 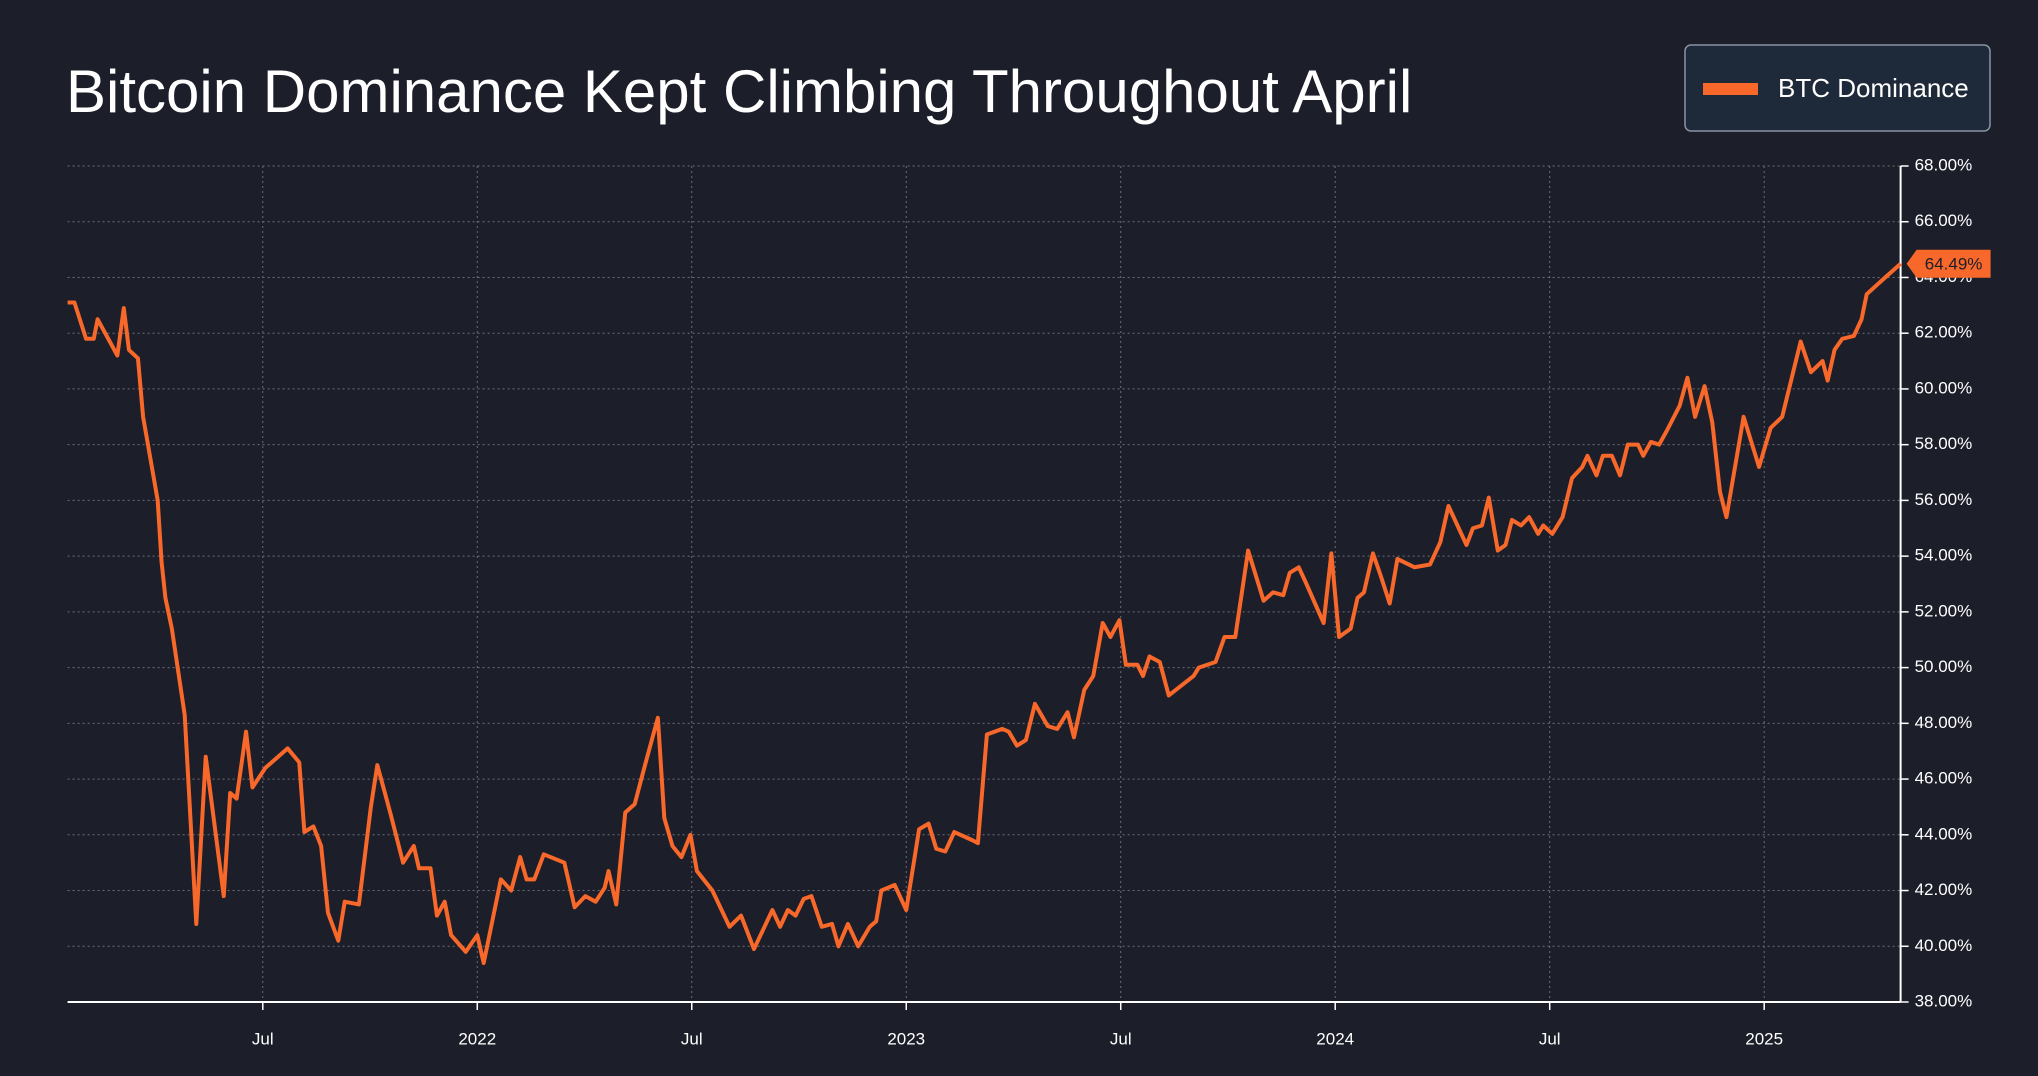 I want to click on legend-label: BTC Dominance, so click(x=1873, y=88).